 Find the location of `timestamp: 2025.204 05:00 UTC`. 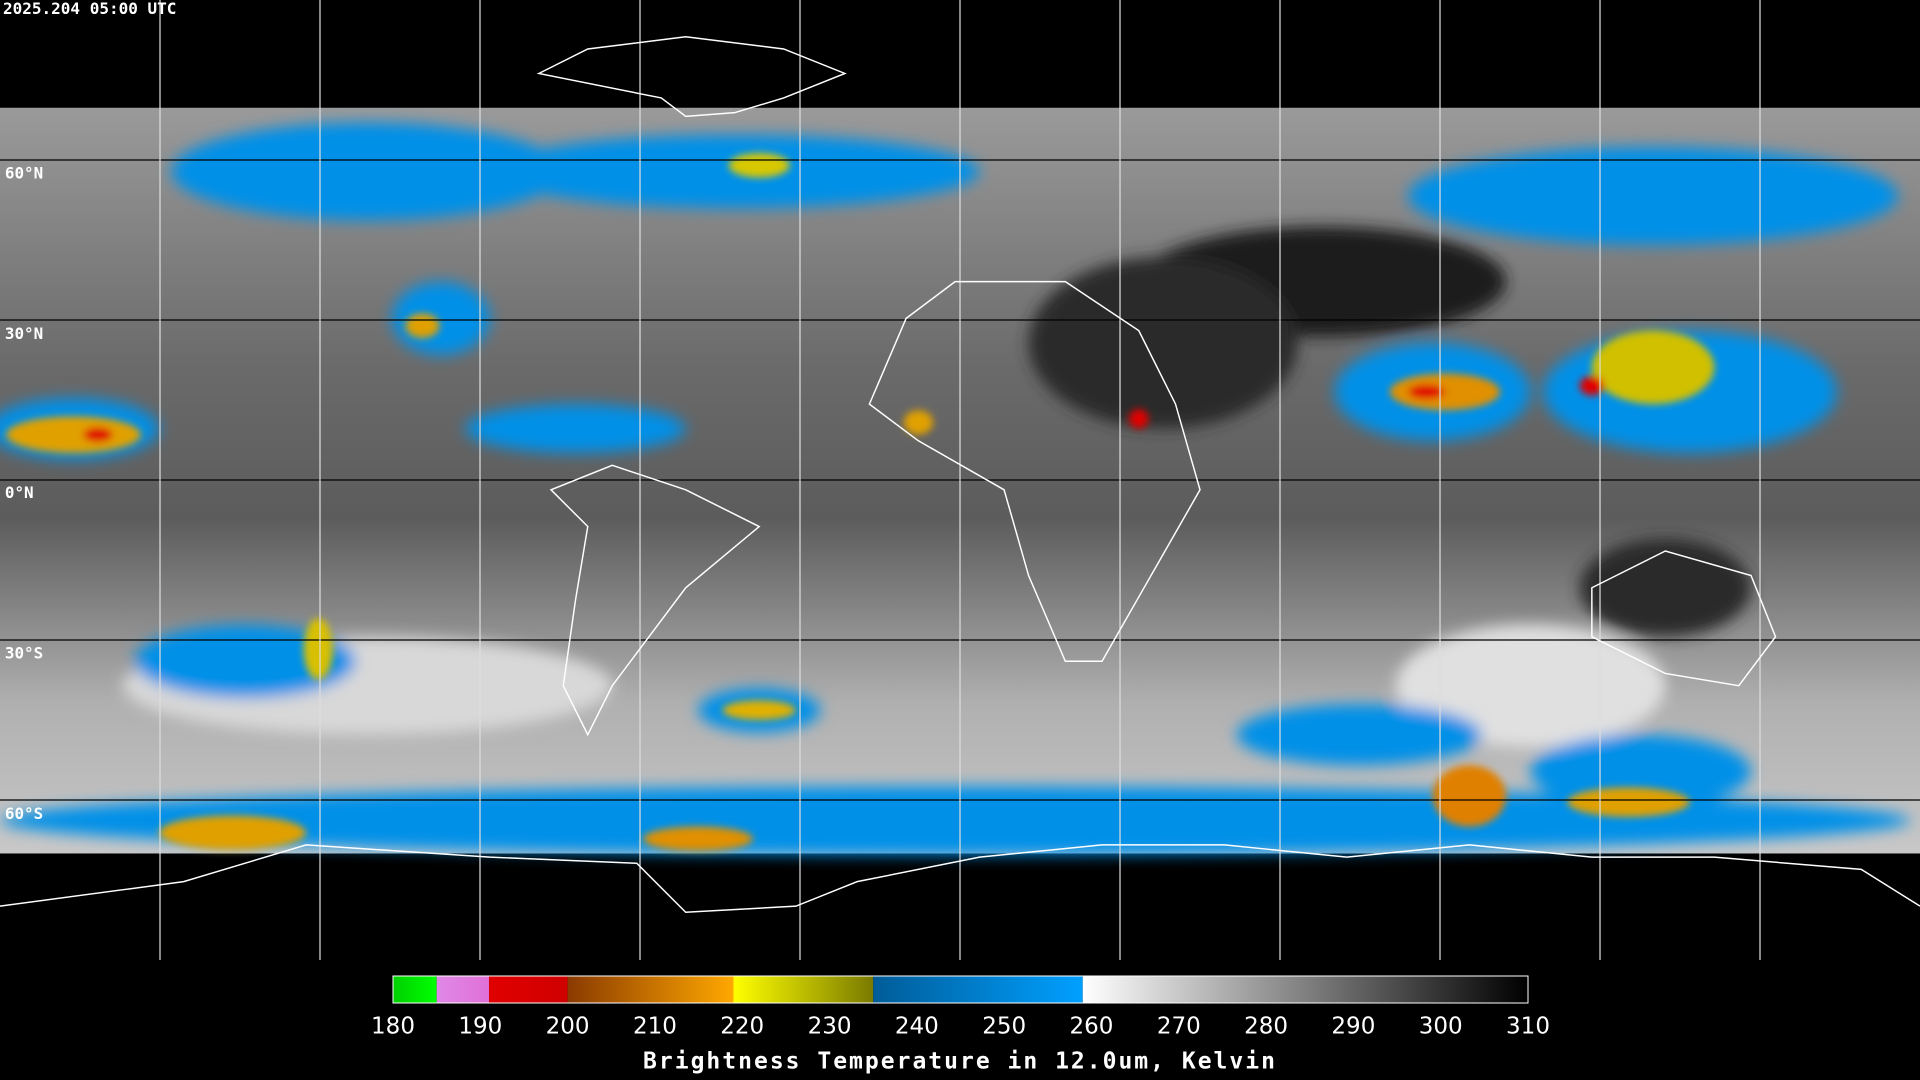

timestamp: 2025.204 05:00 UTC is located at coordinates (89, 9).